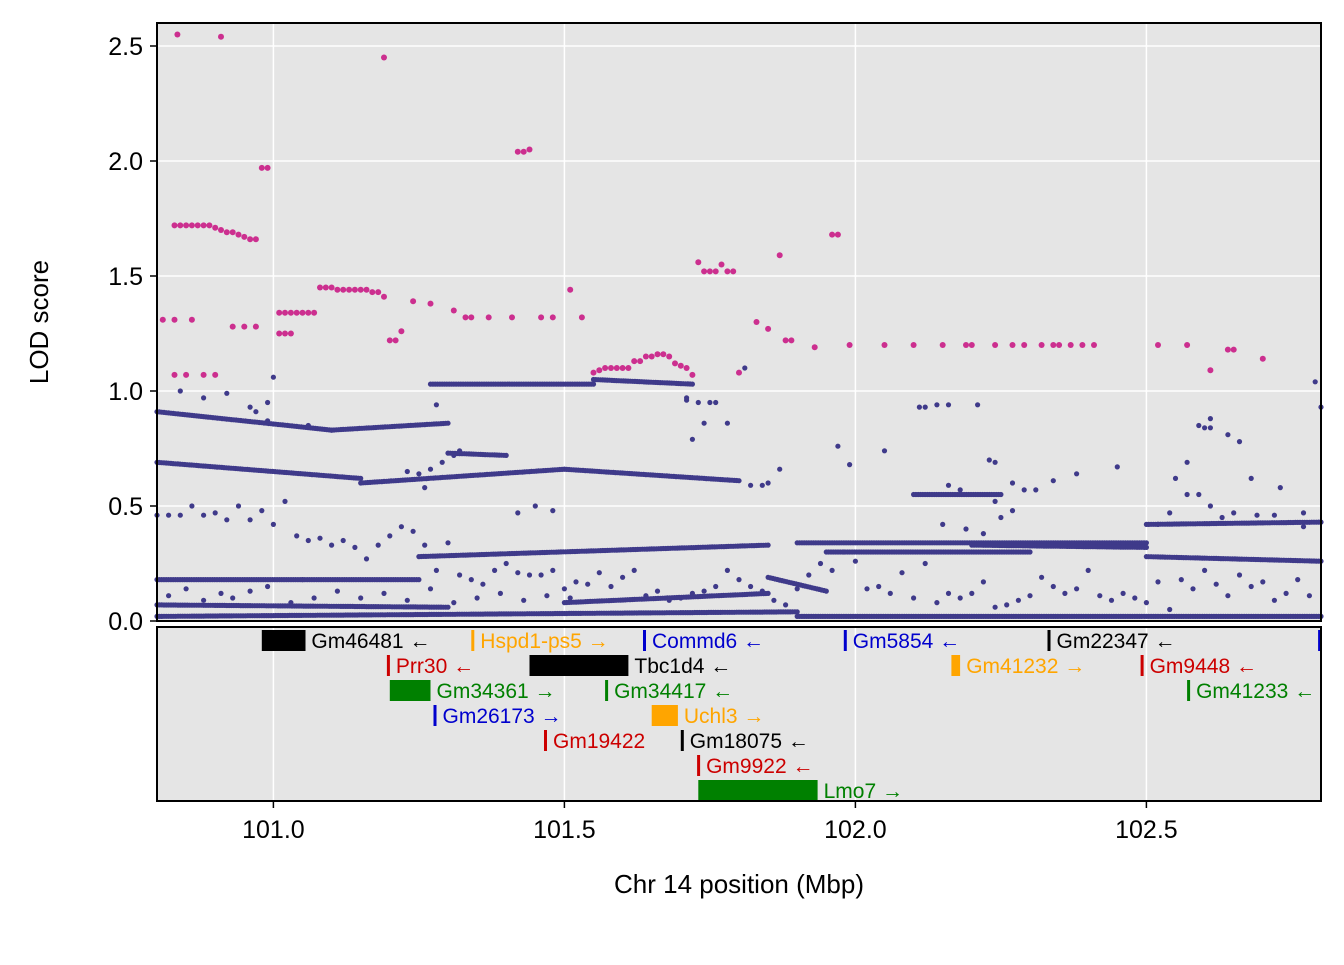 The height and width of the screenshot is (965, 1344). I want to click on gene-label: Gm18075 ←, so click(749, 741).